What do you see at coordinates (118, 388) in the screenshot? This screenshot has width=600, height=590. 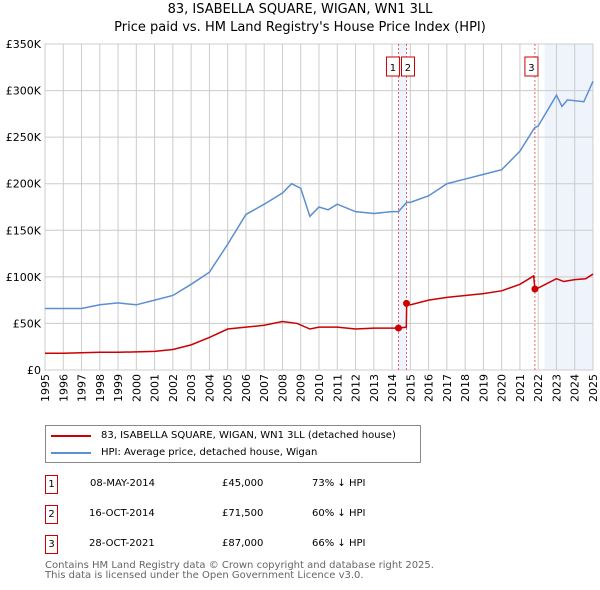 I see `x-tick-label: 1999` at bounding box center [118, 388].